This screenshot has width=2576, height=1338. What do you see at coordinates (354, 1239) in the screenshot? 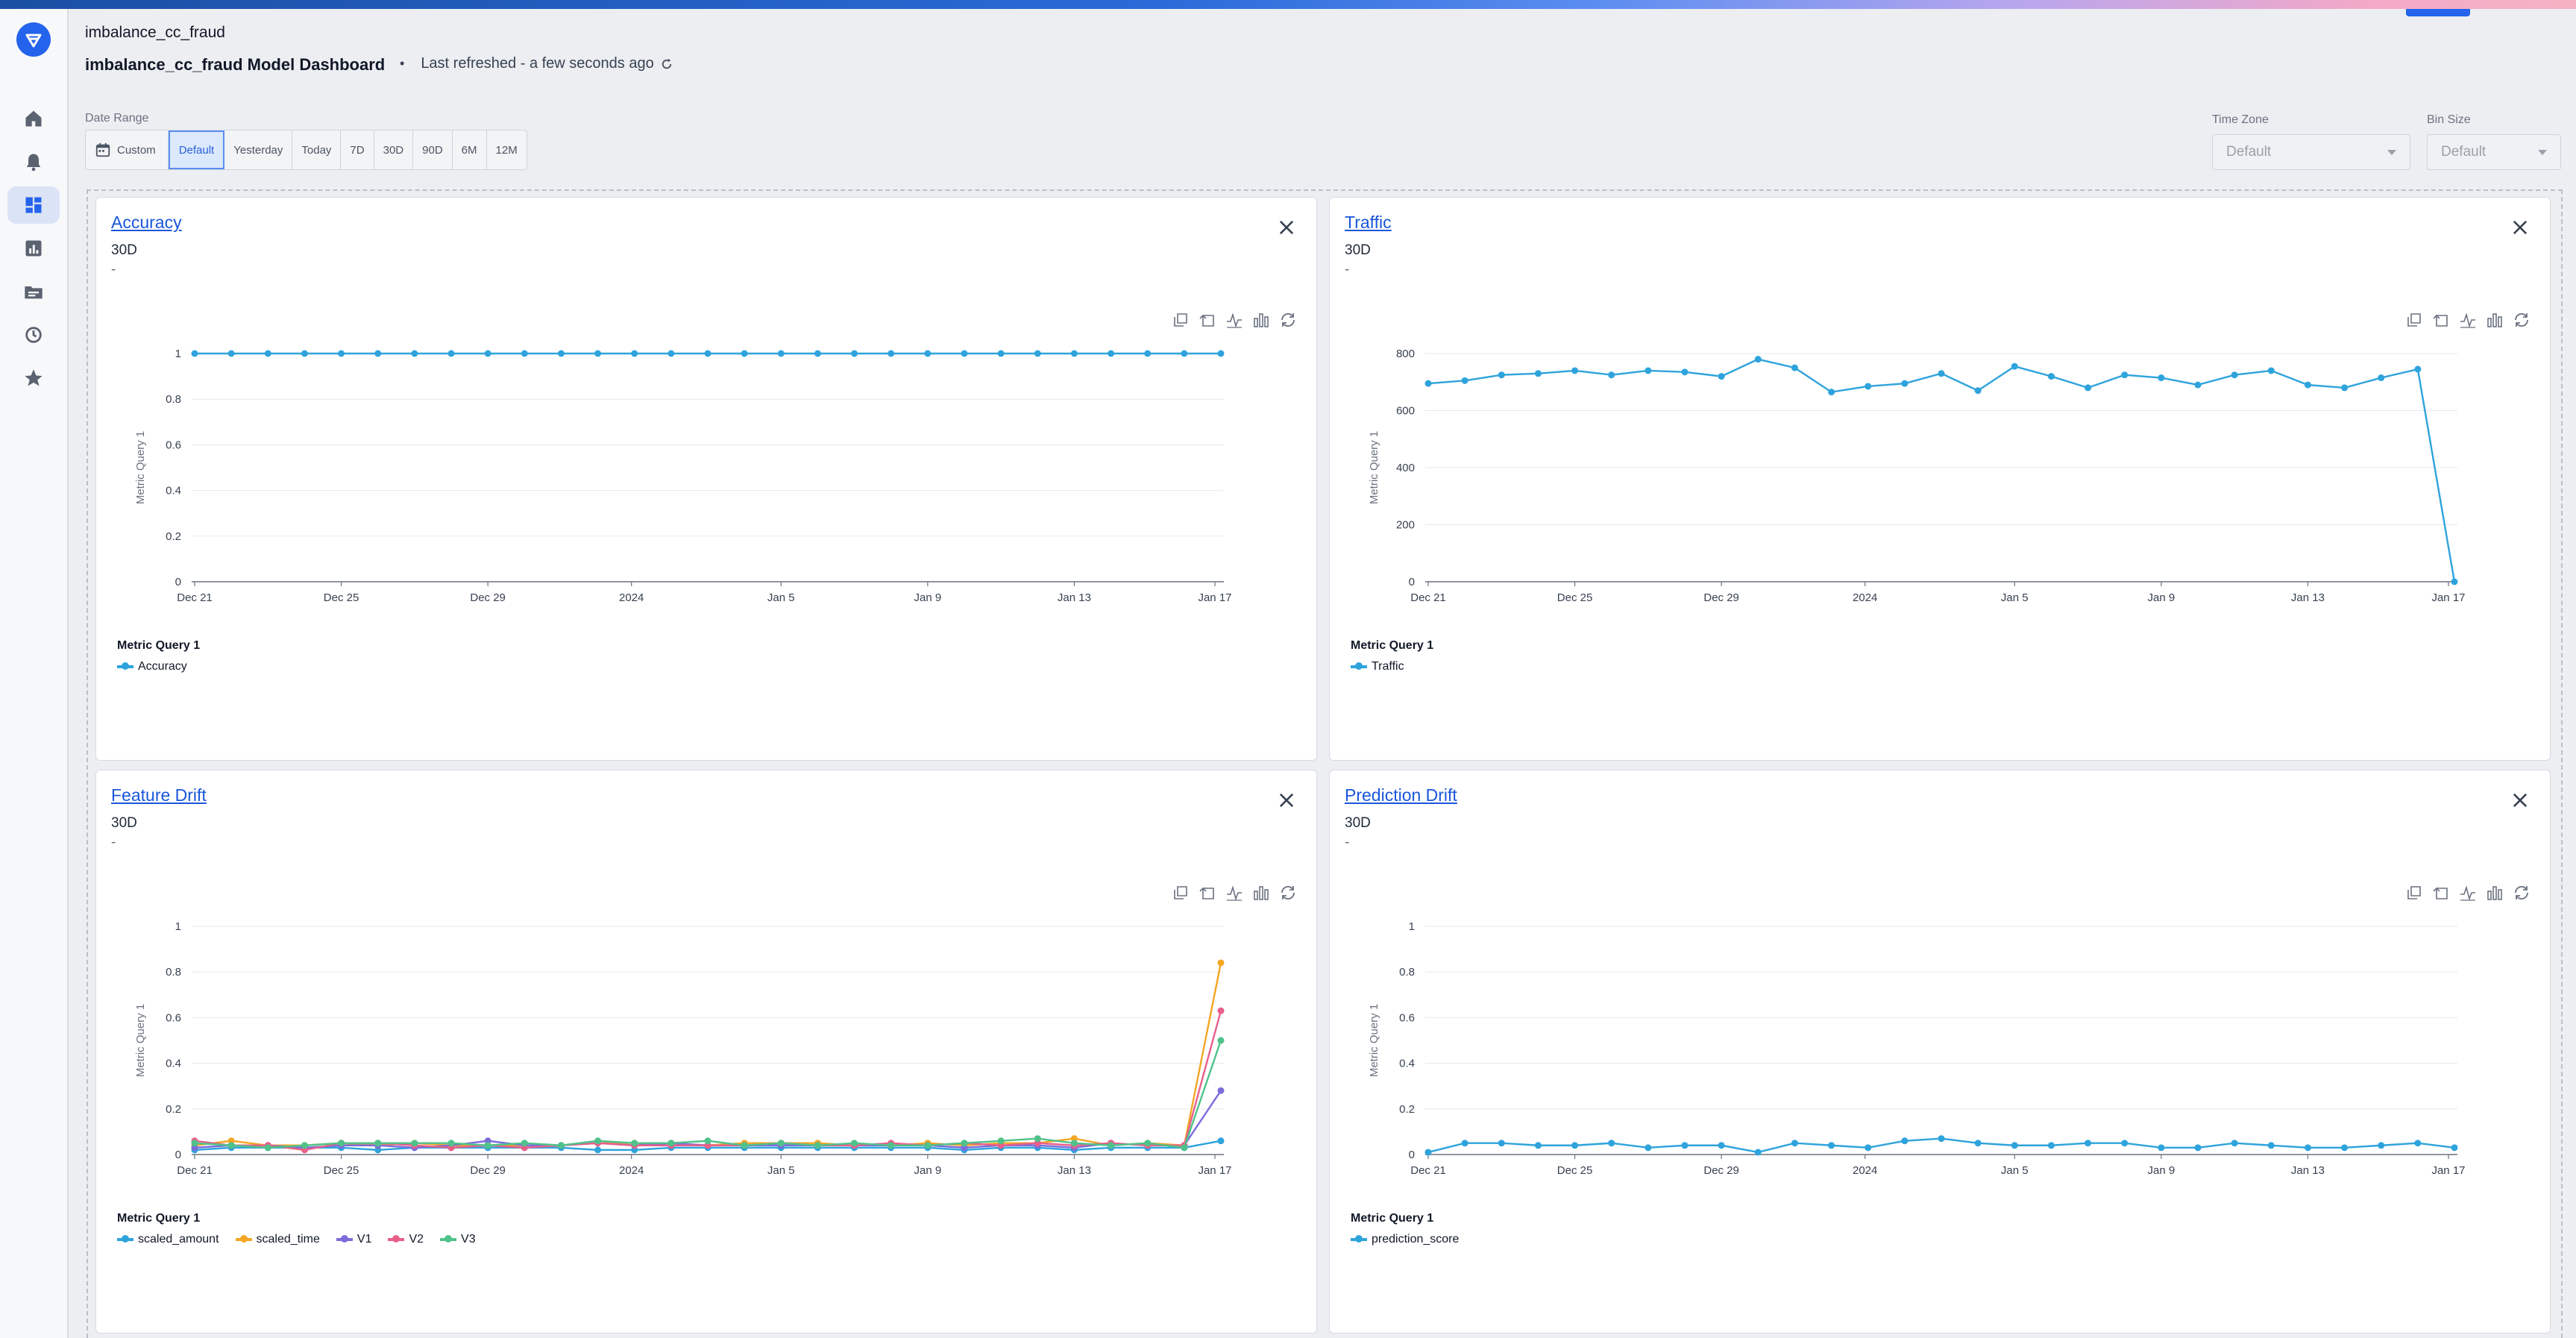
I see `legend-item: V1` at bounding box center [354, 1239].